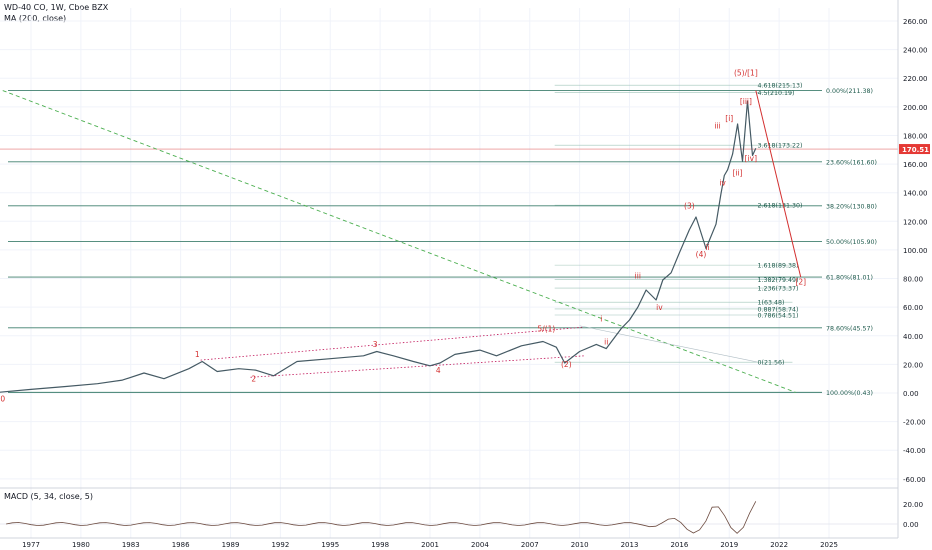  I want to click on x-tick-label: 2010, so click(580, 545).